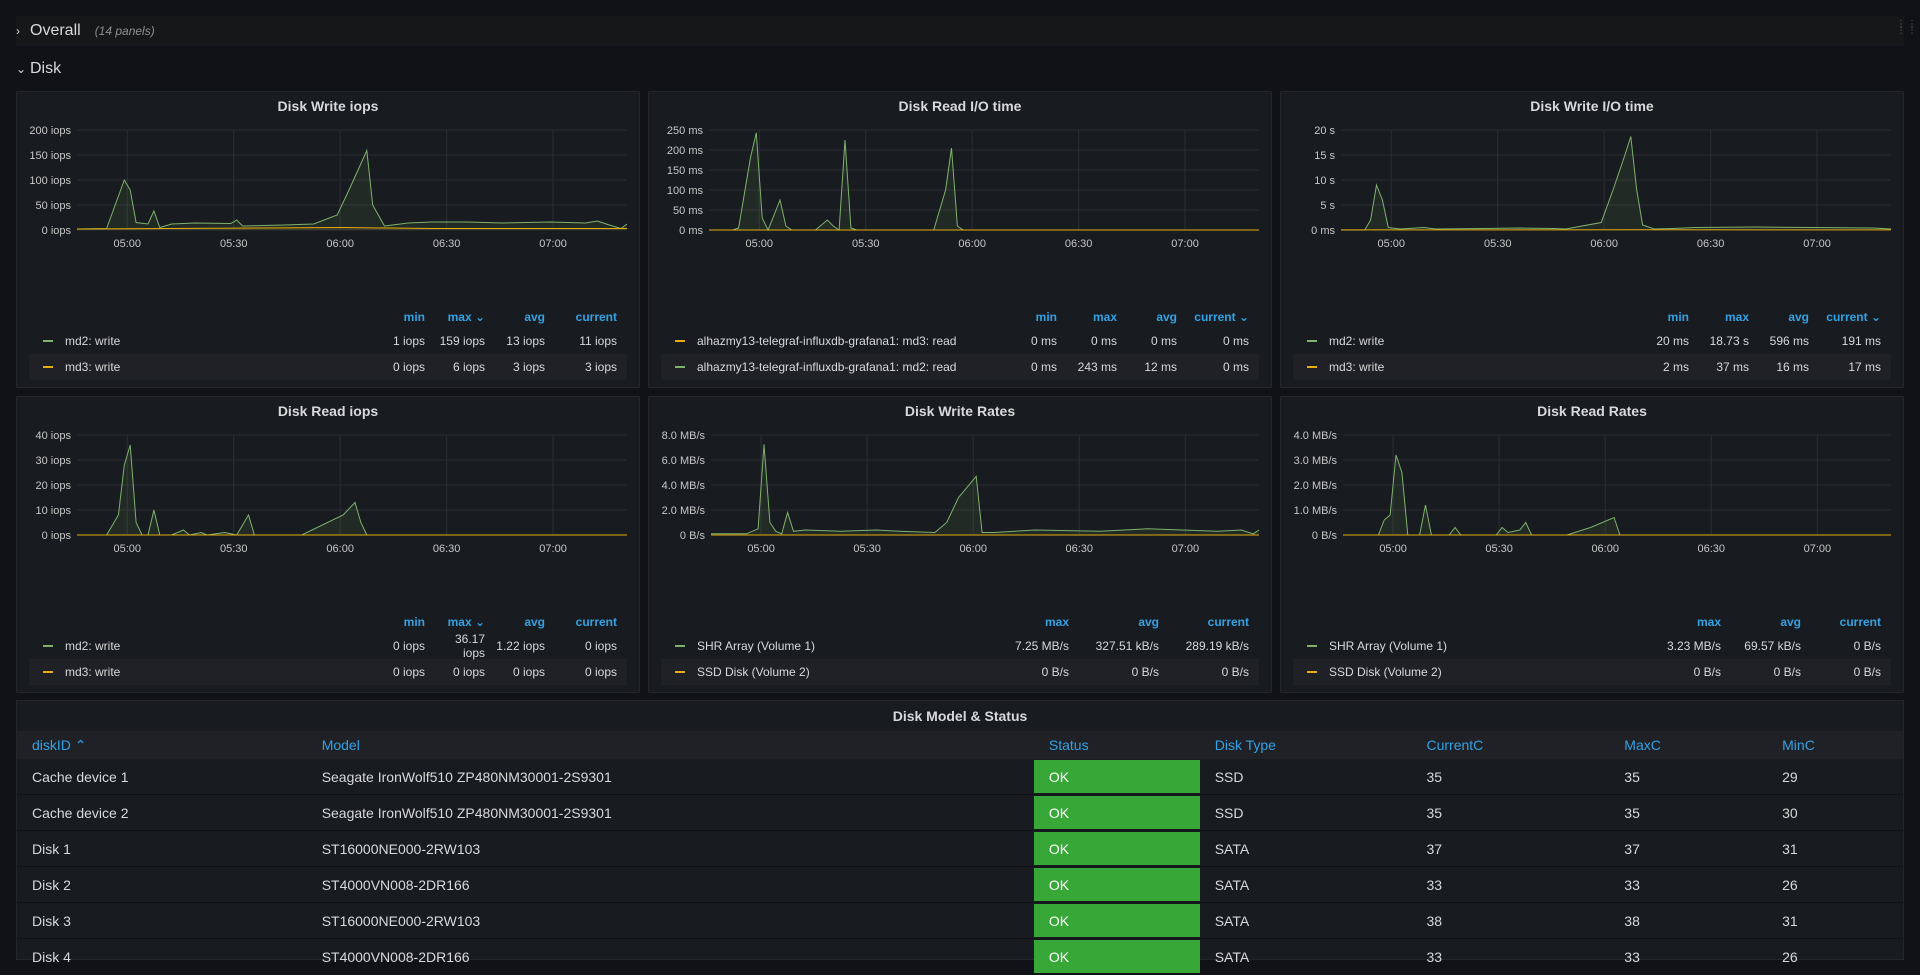 This screenshot has width=1920, height=975. What do you see at coordinates (1688, 745) in the screenshot?
I see `col-header-maxc: MaxC` at bounding box center [1688, 745].